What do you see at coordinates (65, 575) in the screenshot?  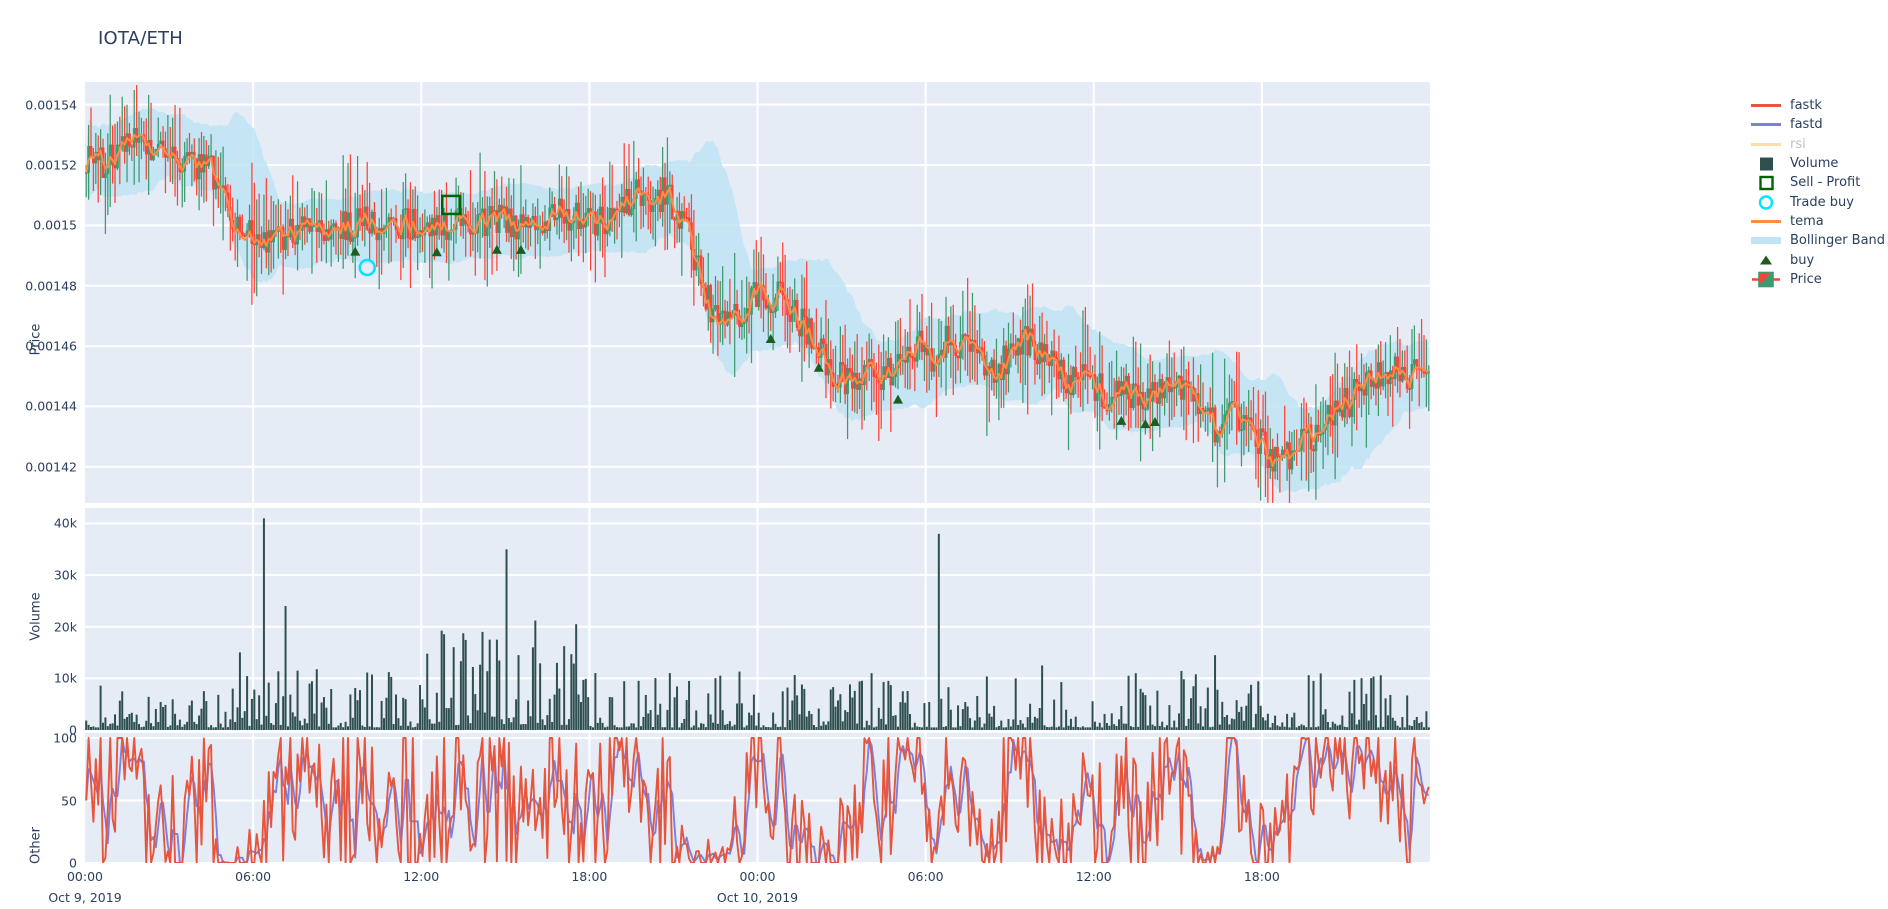 I see `volume-yticks-label: 30k` at bounding box center [65, 575].